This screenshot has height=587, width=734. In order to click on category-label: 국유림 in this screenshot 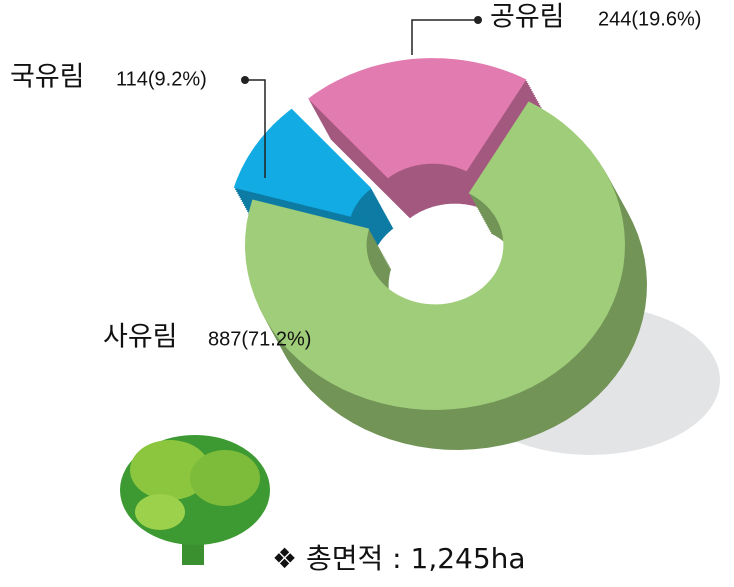, I will do `click(47, 77)`.